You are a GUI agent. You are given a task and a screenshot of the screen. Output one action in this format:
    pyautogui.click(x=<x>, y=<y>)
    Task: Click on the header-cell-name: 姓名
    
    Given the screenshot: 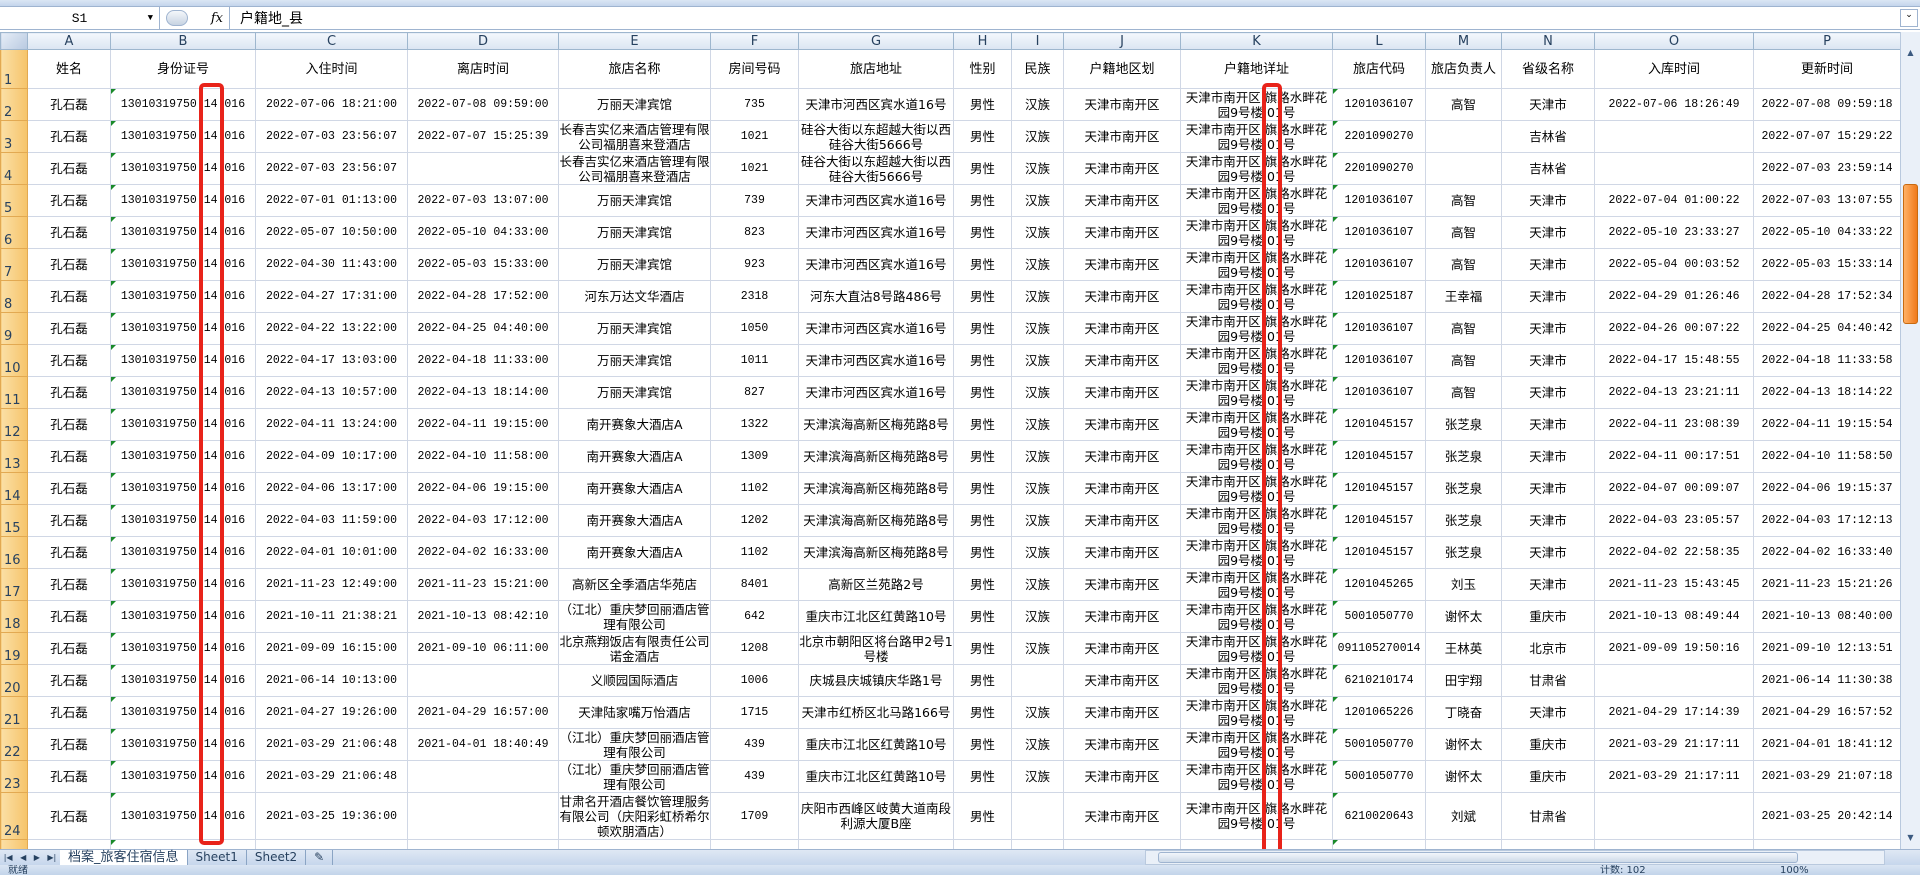 What is the action you would take?
    pyautogui.click(x=69, y=69)
    